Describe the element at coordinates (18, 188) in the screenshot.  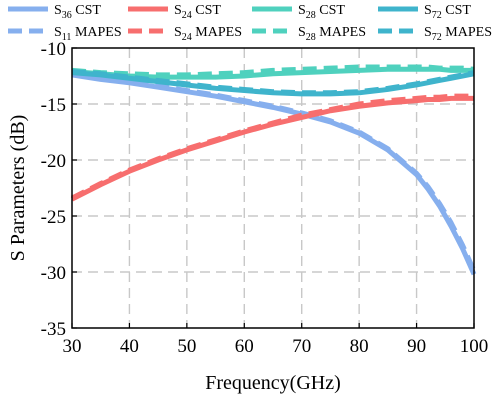
I see `y-axis-label: S Parameters (dB)` at that location.